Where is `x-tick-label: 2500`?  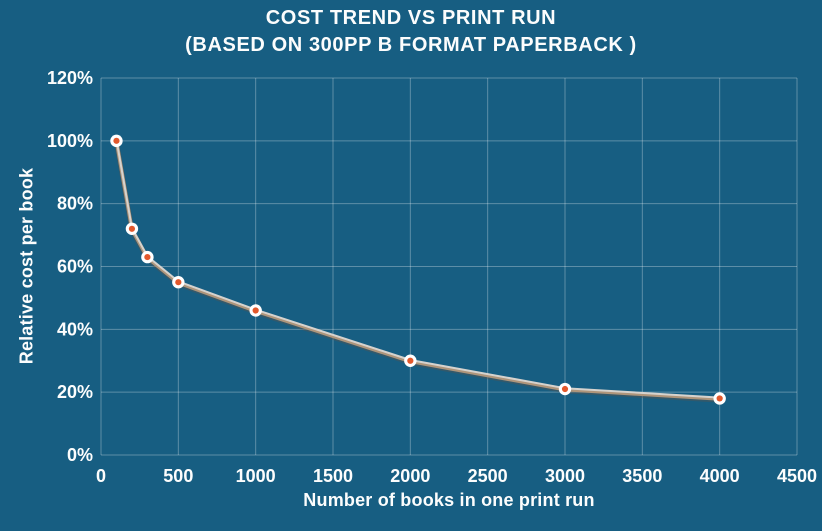 x-tick-label: 2500 is located at coordinates (488, 476).